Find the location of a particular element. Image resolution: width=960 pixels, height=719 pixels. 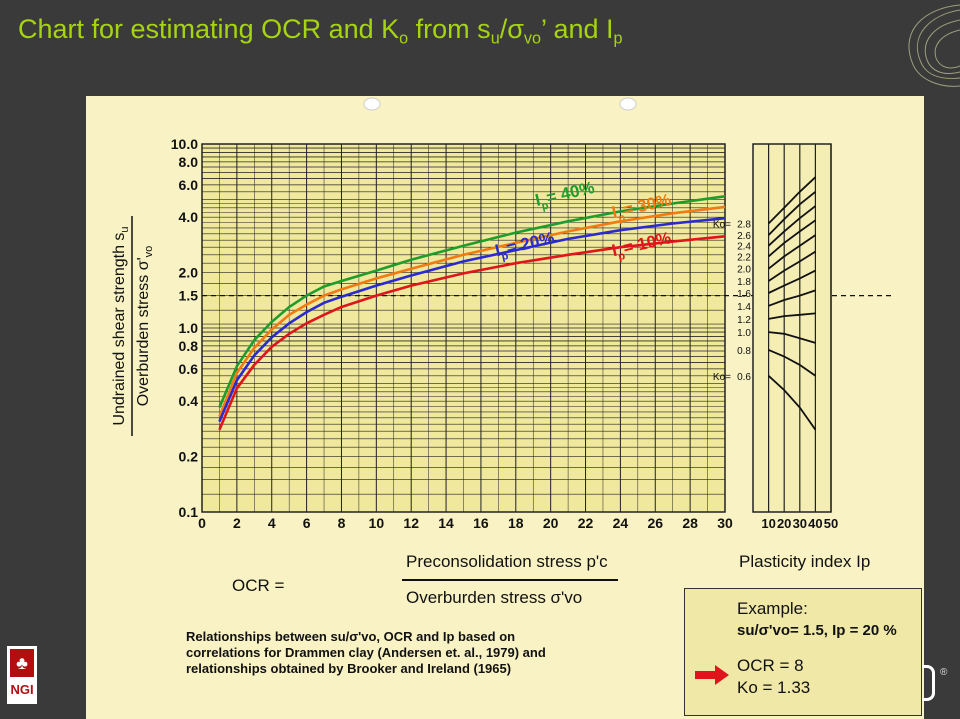

registered-mark: ® is located at coordinates (944, 672).